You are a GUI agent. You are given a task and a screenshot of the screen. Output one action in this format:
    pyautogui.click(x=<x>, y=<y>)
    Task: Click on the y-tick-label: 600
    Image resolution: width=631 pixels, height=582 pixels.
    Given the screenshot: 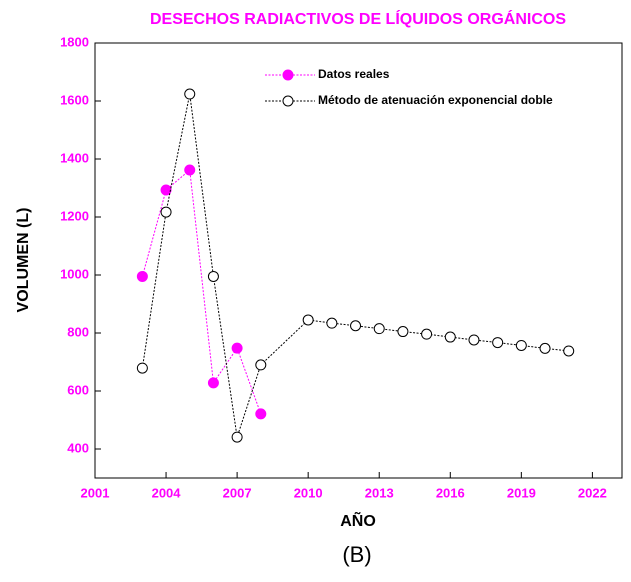 What is the action you would take?
    pyautogui.click(x=78, y=389)
    